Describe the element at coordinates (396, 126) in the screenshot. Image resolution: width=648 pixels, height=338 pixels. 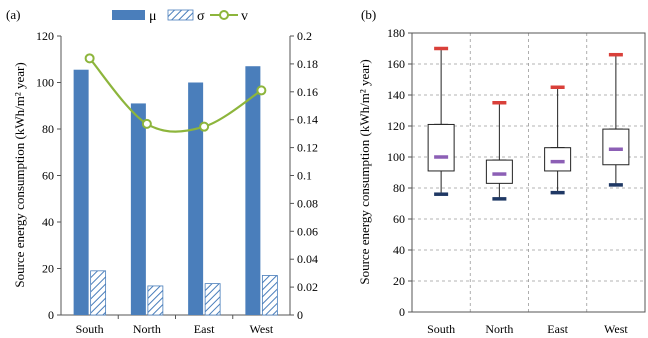
I see `panel-b-y-tick-label: 120` at that location.